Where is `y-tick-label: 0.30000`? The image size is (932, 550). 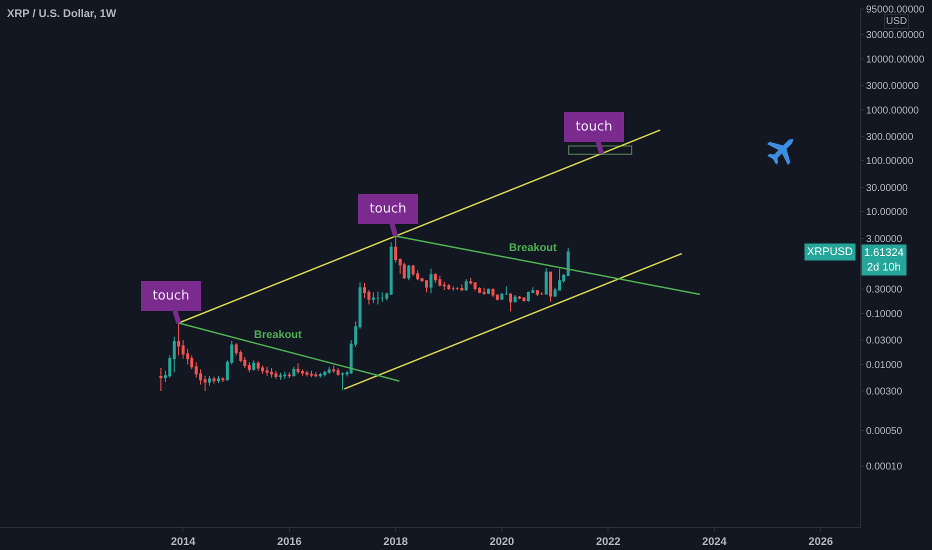
y-tick-label: 0.30000 is located at coordinates (884, 290).